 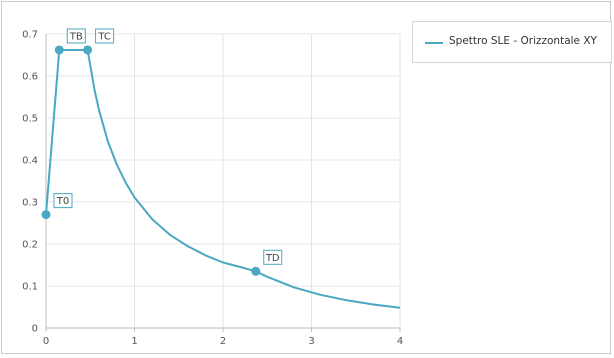 I want to click on legend: Spettro SLE - Orizzontale XY, so click(x=512, y=42).